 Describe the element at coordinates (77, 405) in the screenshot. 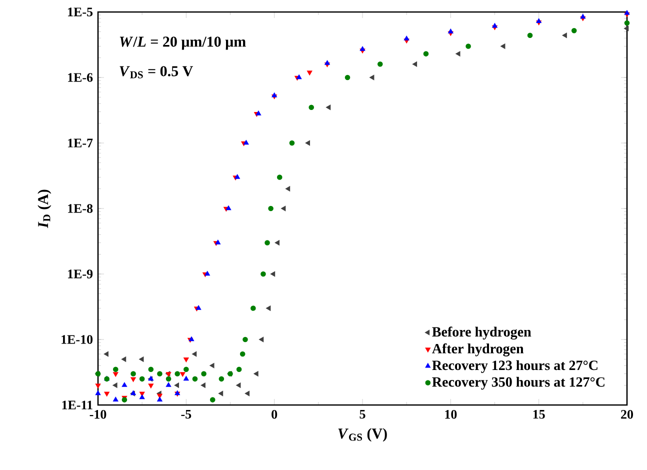

I see `y-tick-label: 1E-11` at that location.